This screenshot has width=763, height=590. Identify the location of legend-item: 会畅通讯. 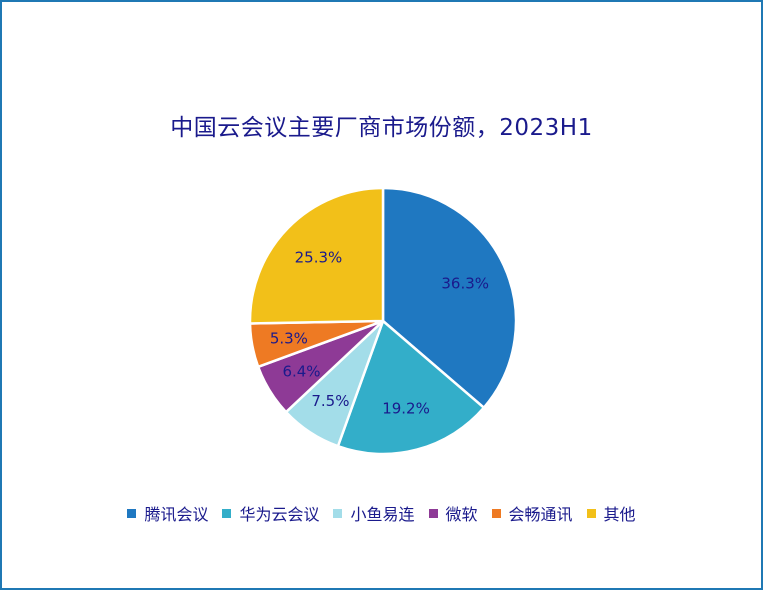
(532, 513).